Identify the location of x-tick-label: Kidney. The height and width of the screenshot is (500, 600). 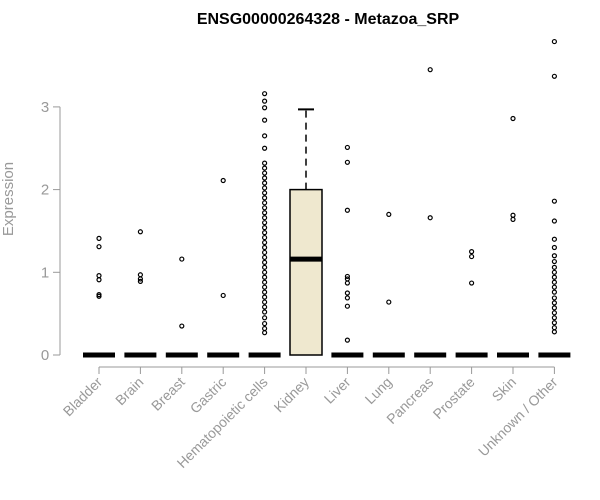
(292, 395).